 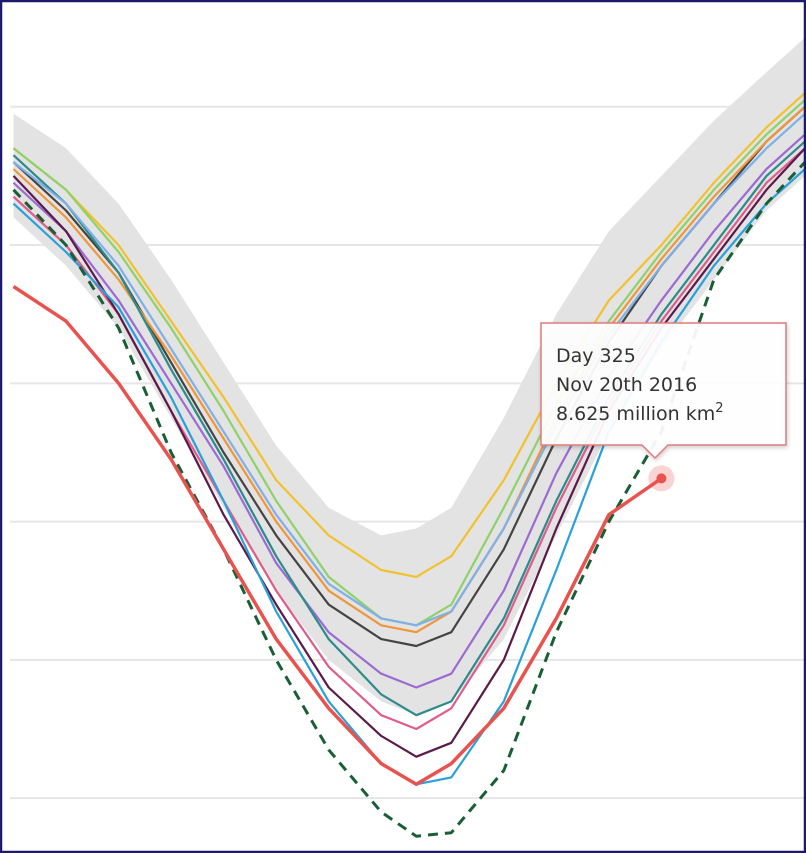 I want to click on tooltip-box, so click(x=663, y=391).